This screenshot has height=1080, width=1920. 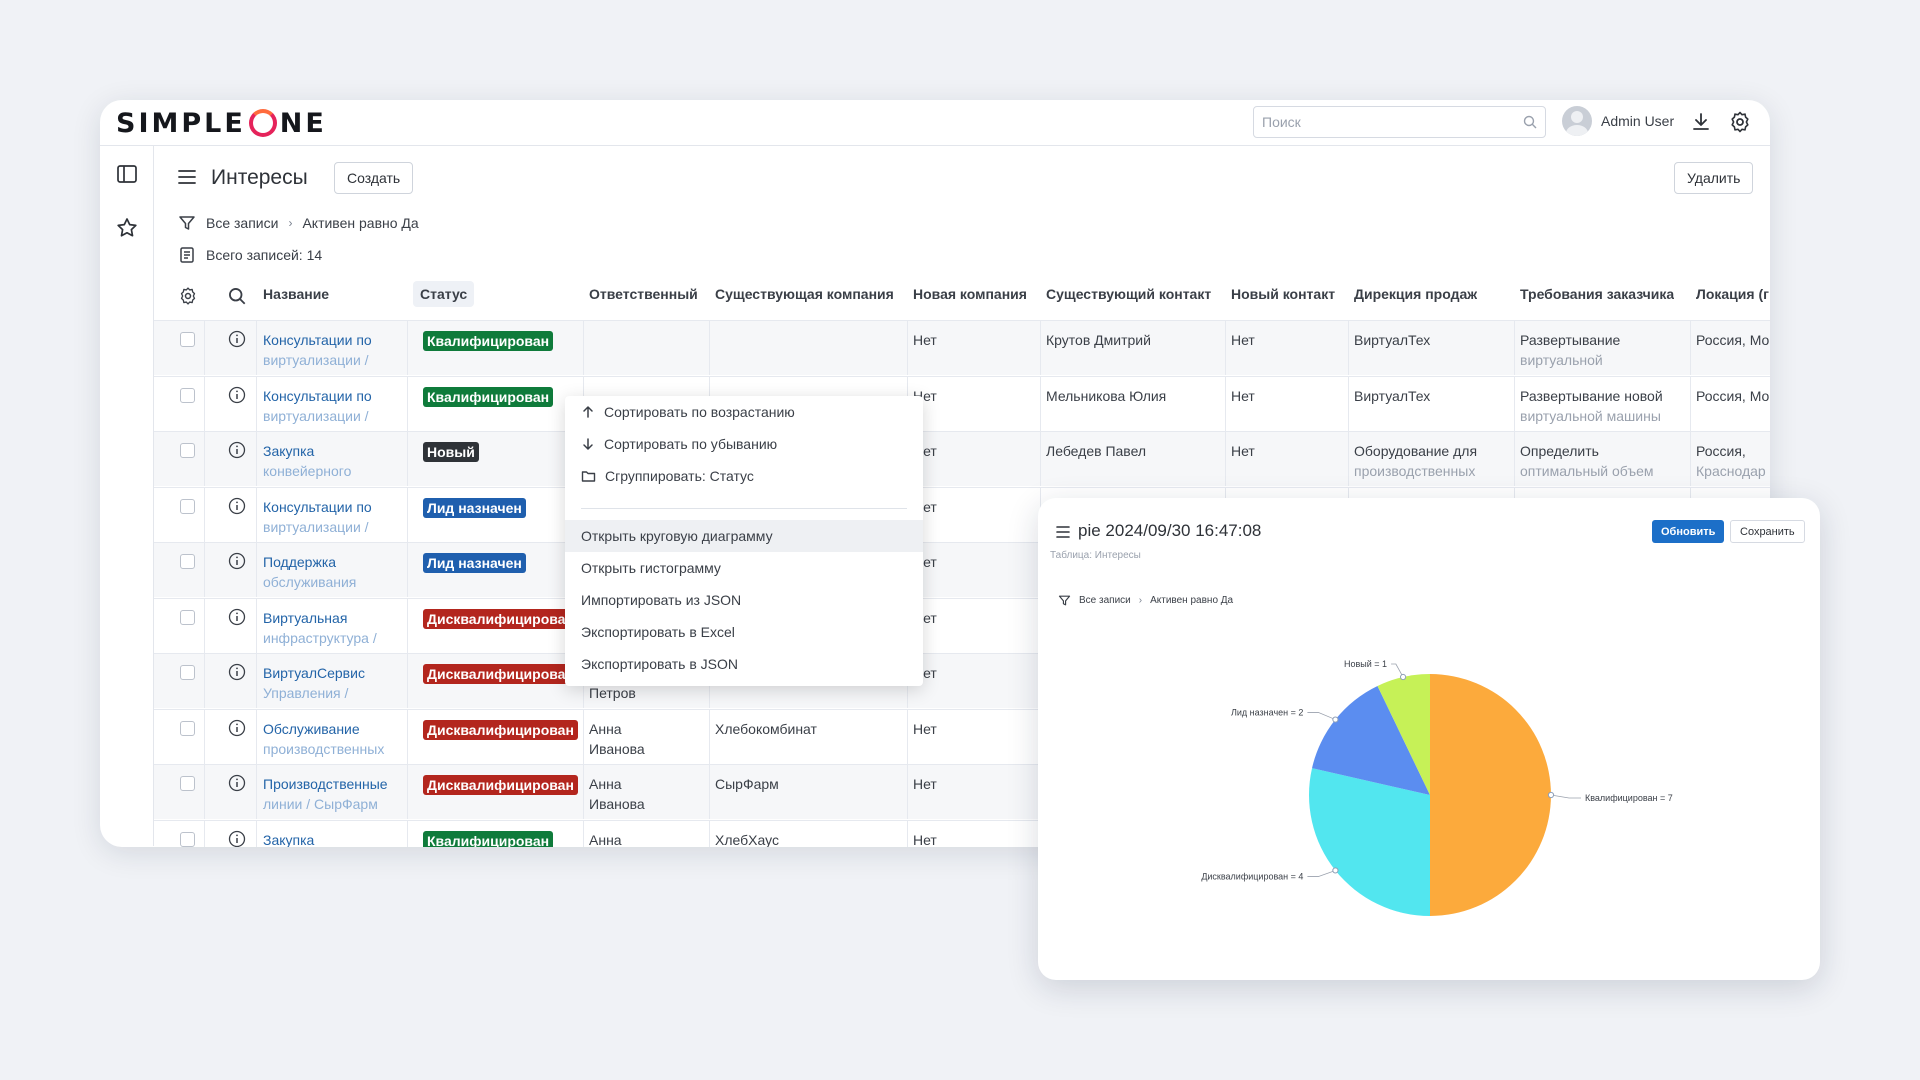 I want to click on column-header-existing-company: Существующая компания, so click(x=804, y=294).